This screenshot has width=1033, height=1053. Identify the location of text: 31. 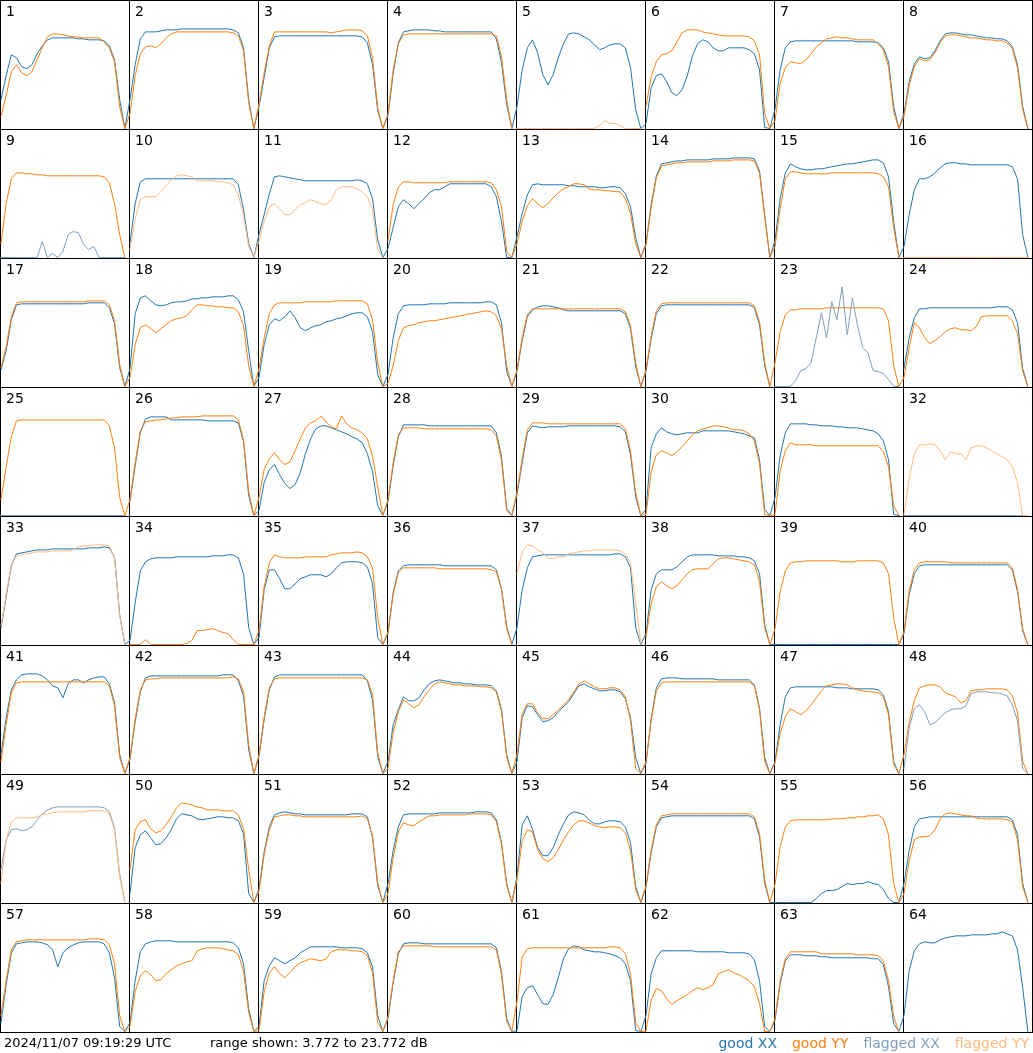
(789, 398).